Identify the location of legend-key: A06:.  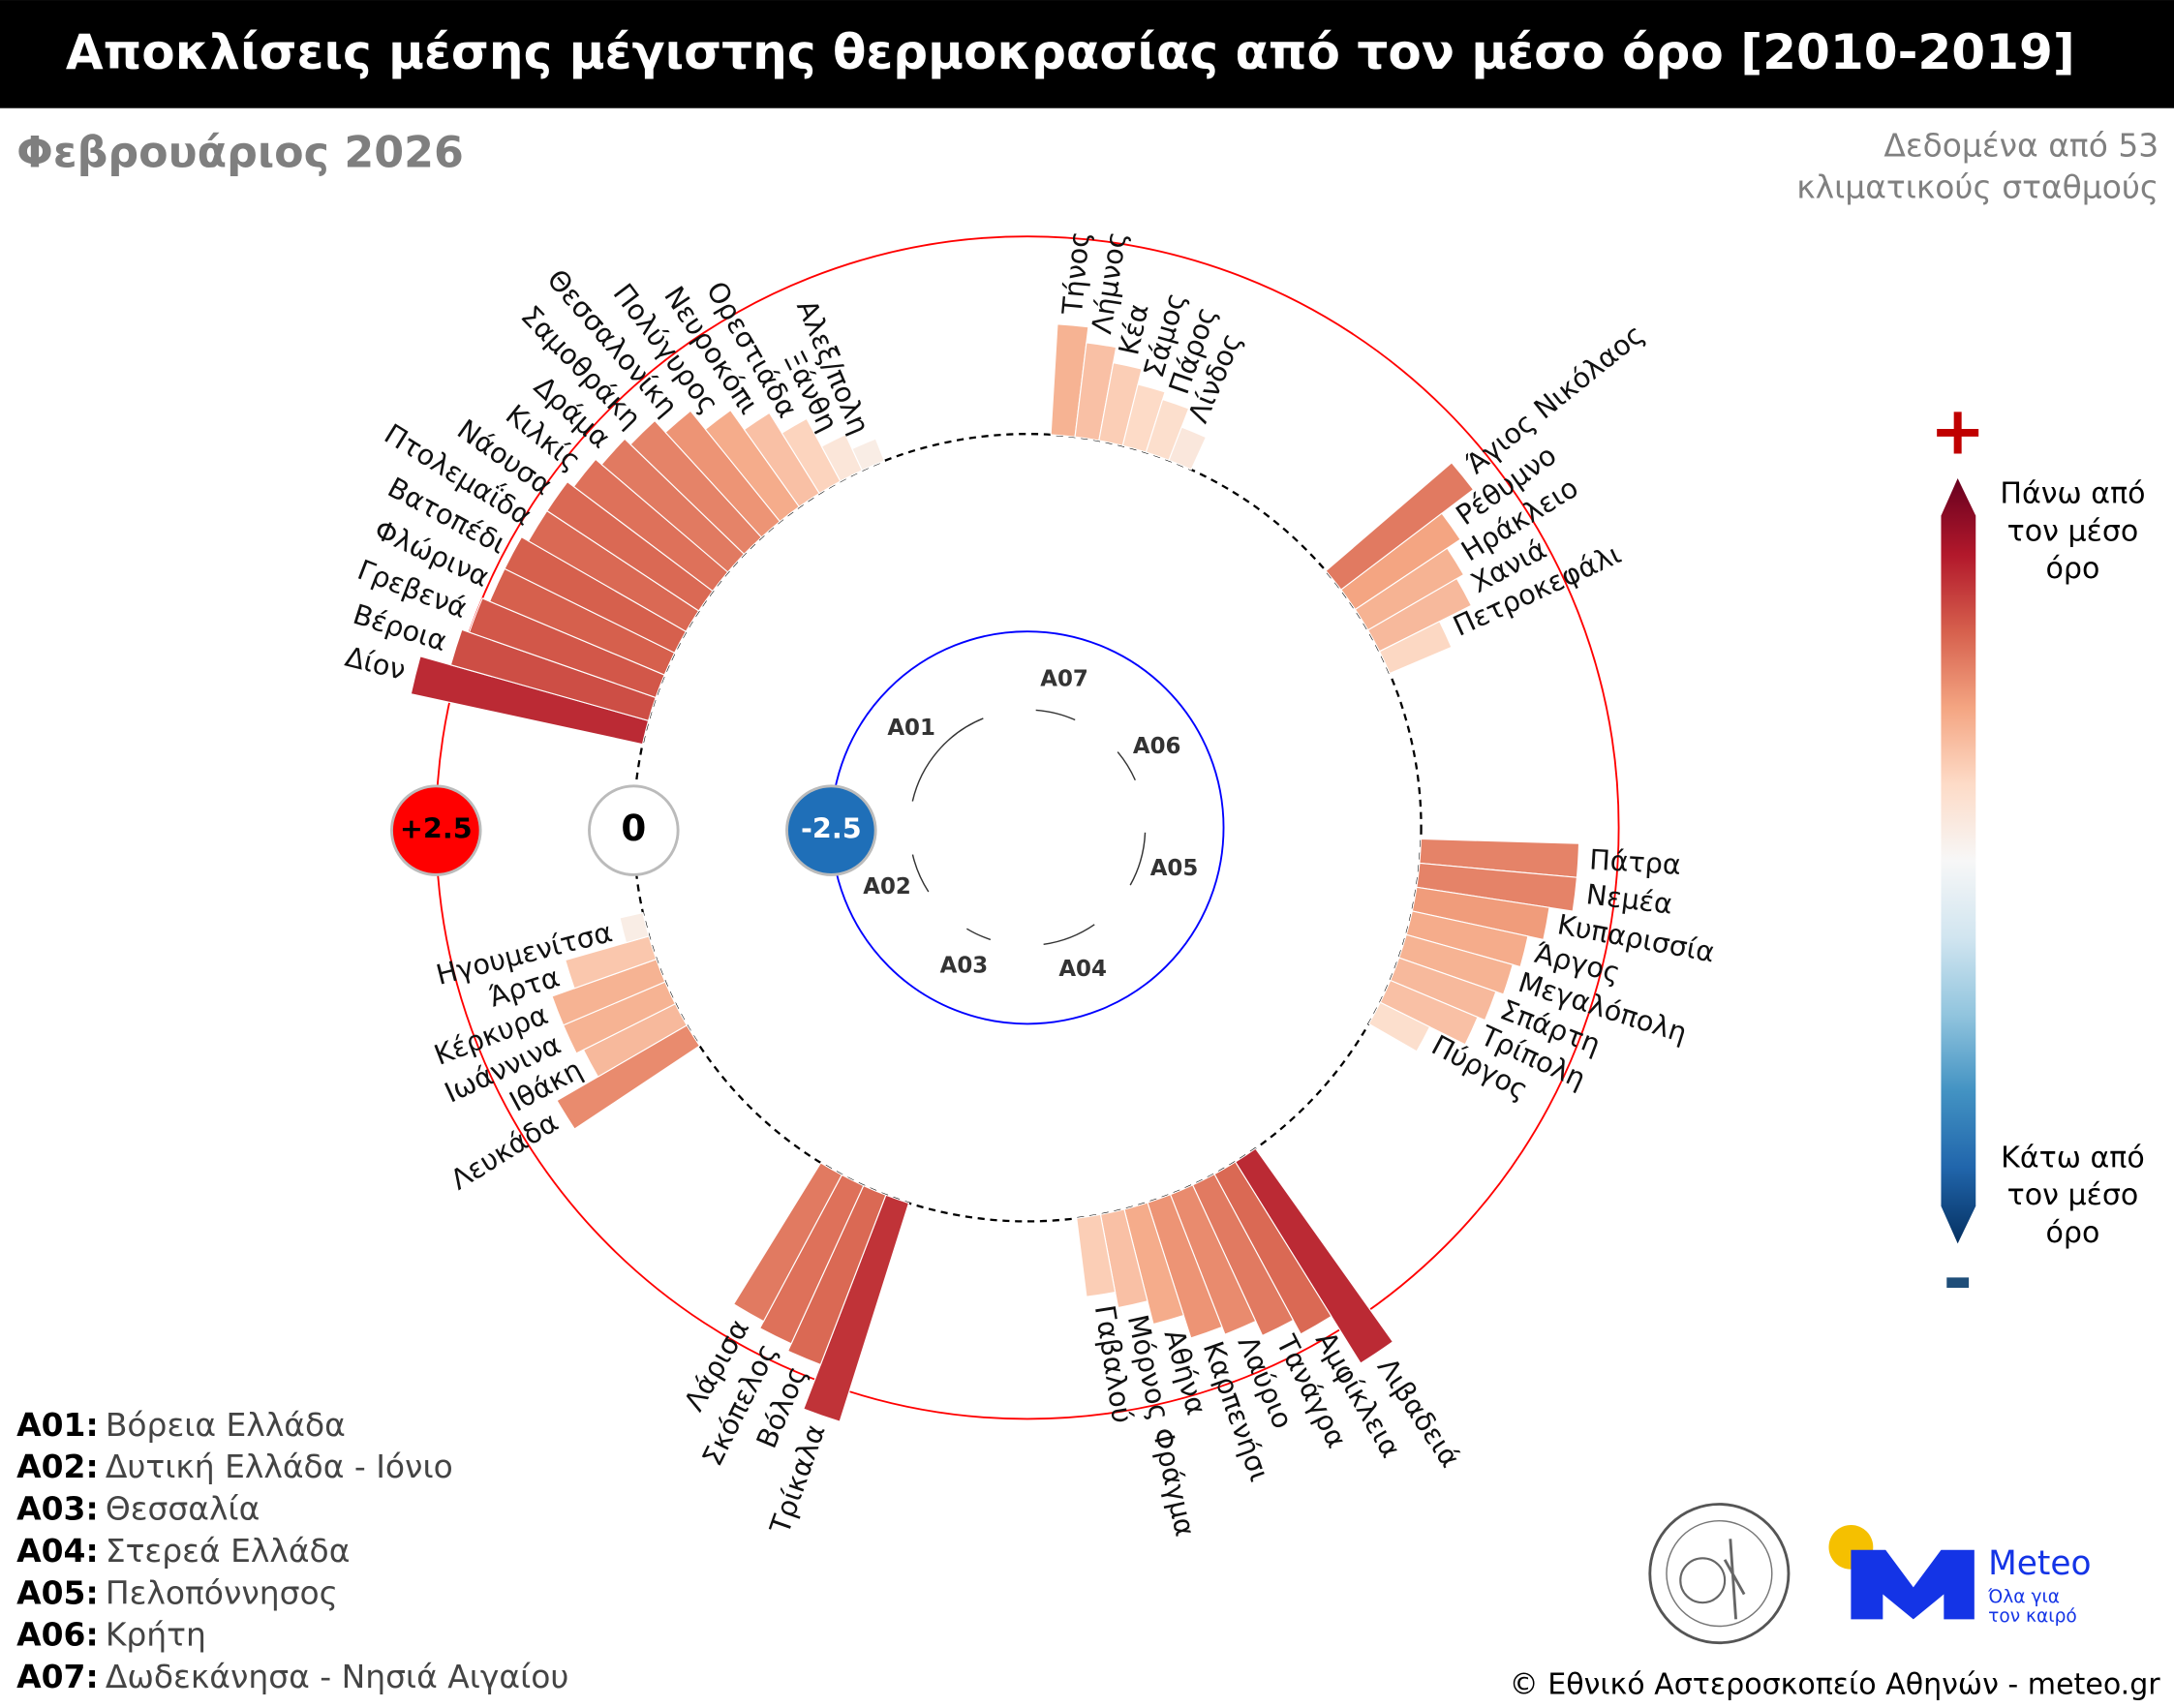
(57, 1635).